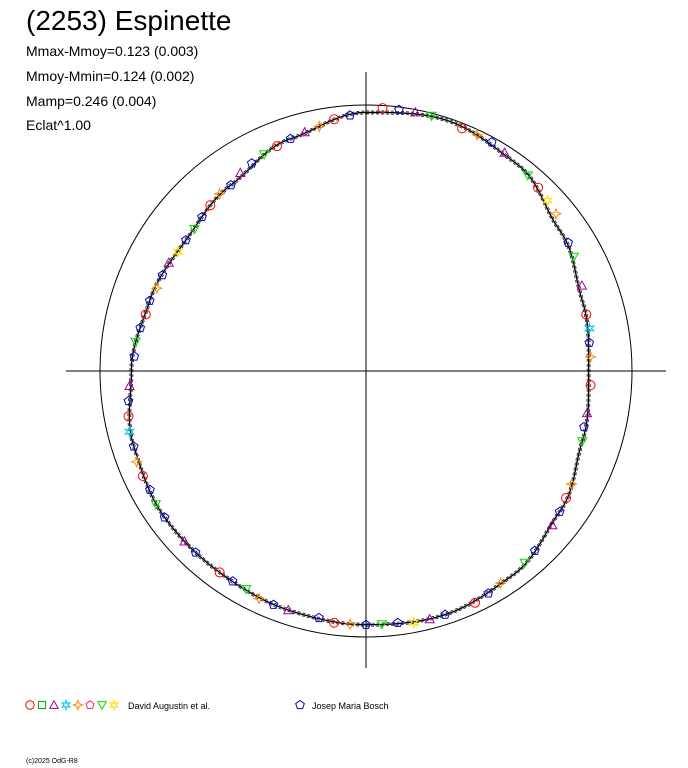 This screenshot has height=768, width=688. What do you see at coordinates (350, 706) in the screenshot?
I see `legend-label-bosch: Josep Maria Bosch` at bounding box center [350, 706].